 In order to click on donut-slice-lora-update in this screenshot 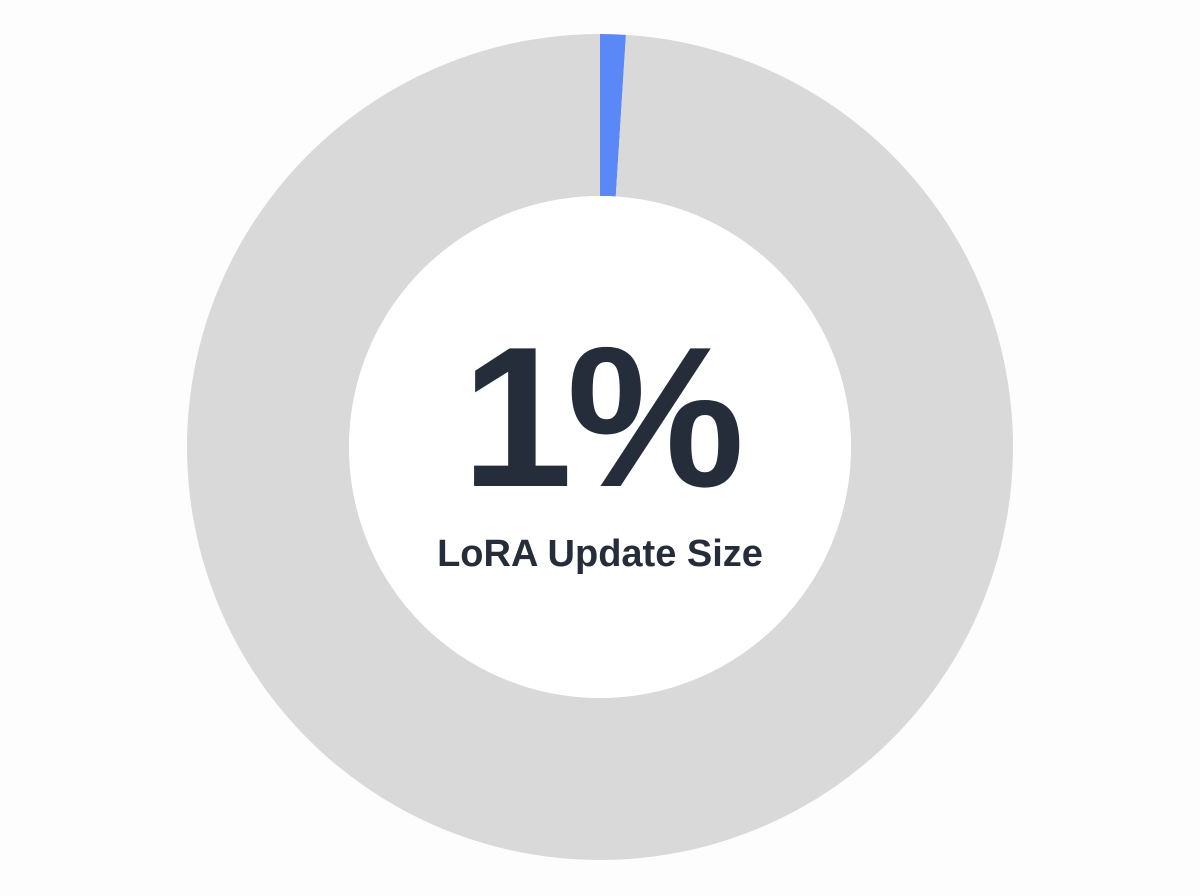, I will do `click(613, 115)`.